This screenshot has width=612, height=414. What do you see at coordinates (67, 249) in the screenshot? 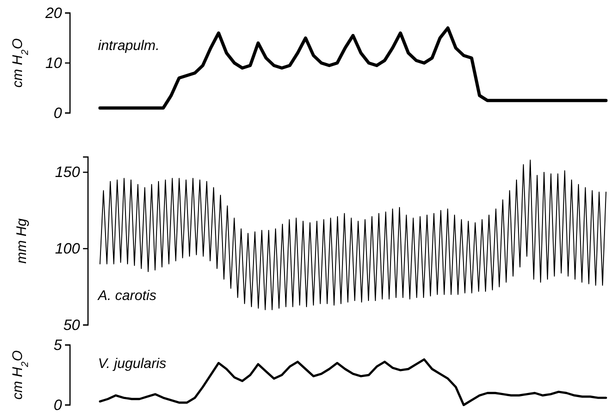
I see `y-tick-label: 100` at bounding box center [67, 249].